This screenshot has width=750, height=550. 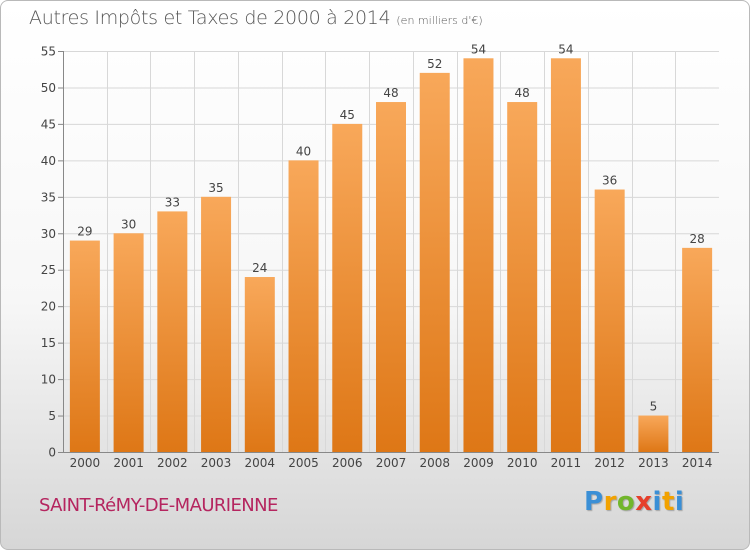 I want to click on commune-name: SAINT-RéMY-DE-MAURIENNE, so click(x=158, y=505).